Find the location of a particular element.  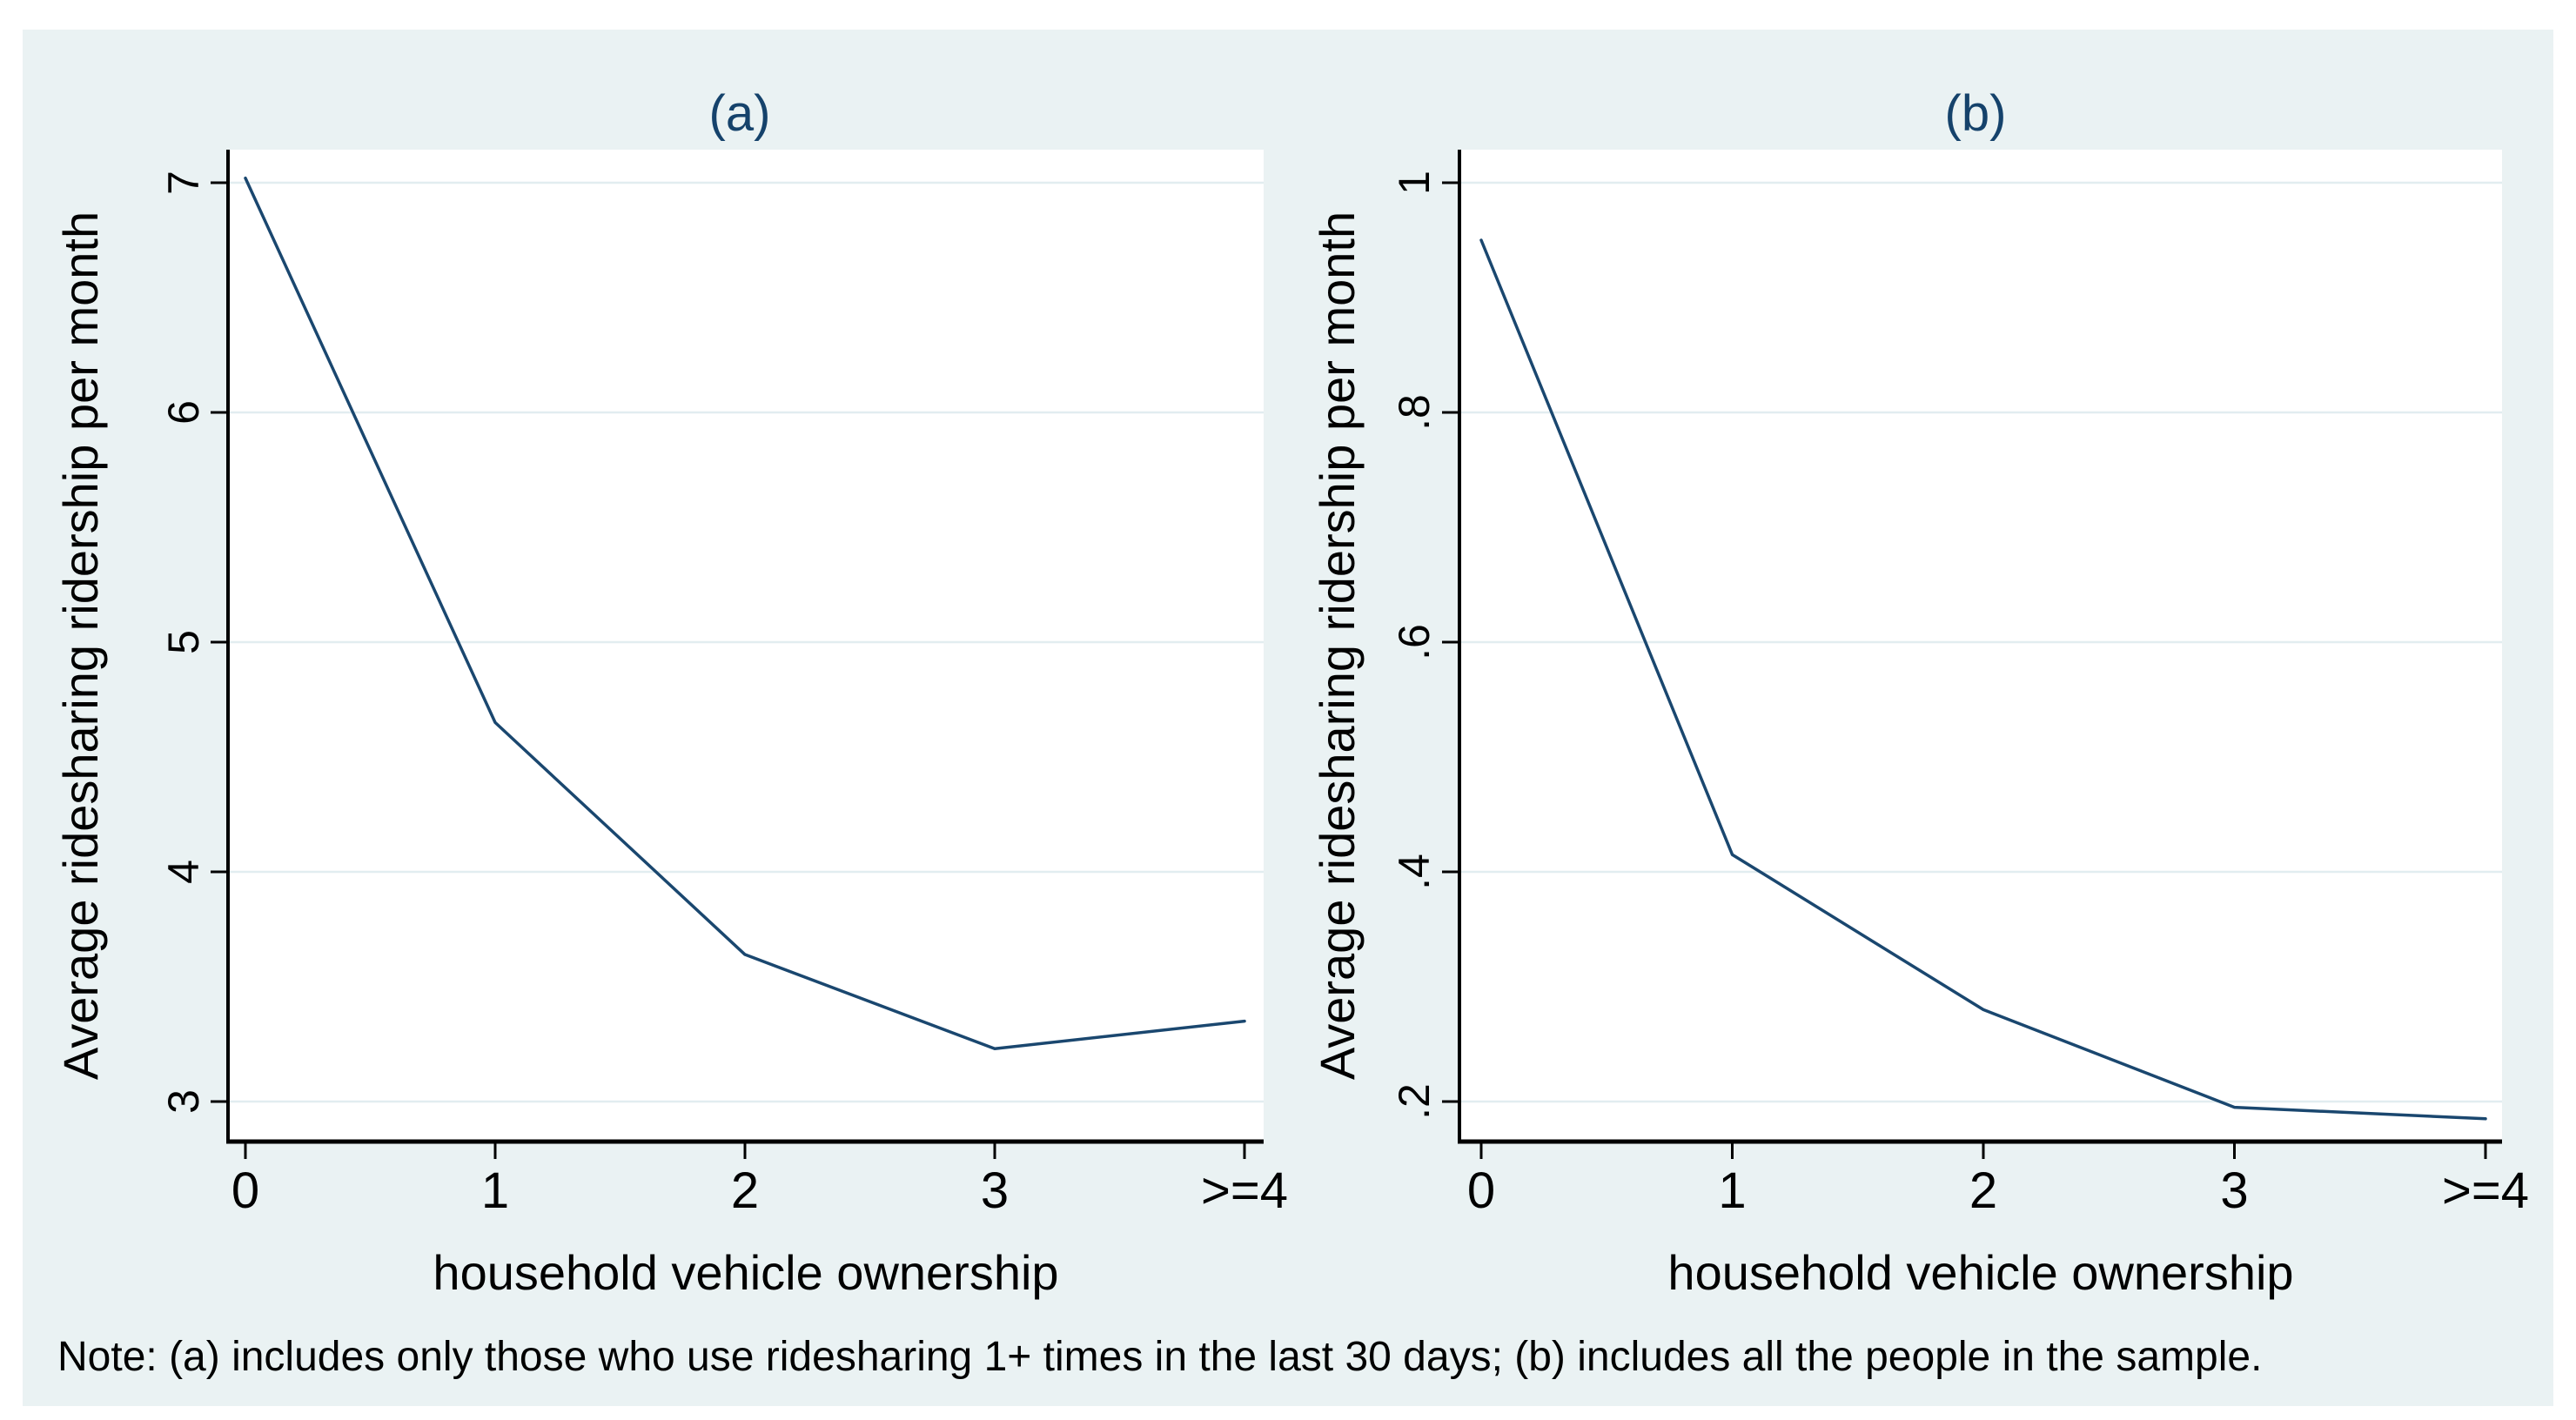

y-tick-label: 7 is located at coordinates (184, 183).